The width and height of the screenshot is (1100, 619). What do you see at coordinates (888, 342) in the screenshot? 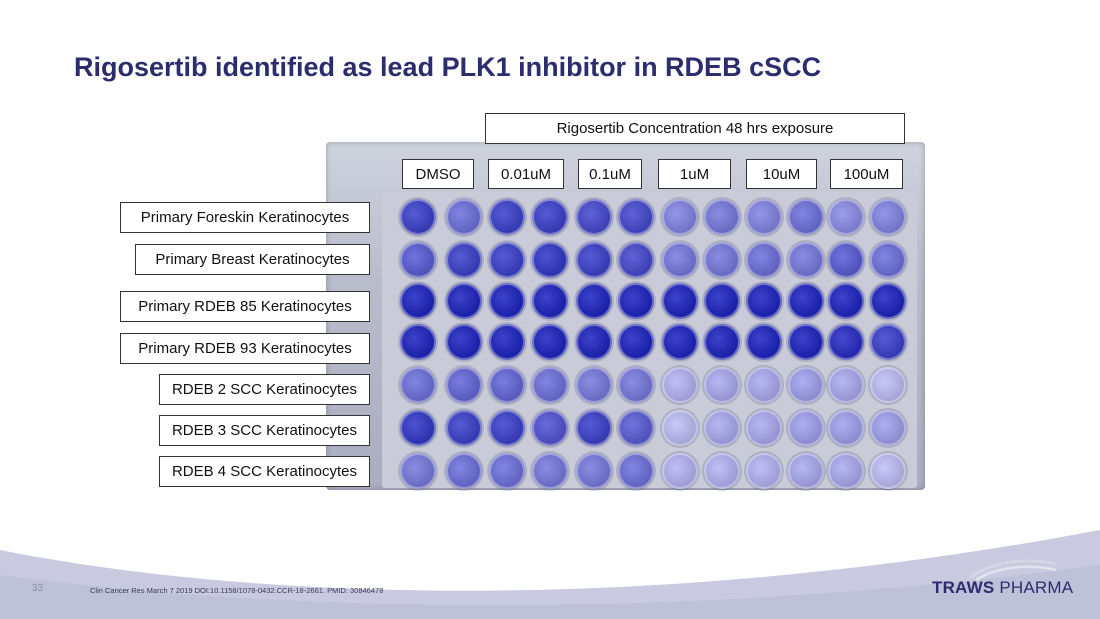
I see `well-r4-c12` at bounding box center [888, 342].